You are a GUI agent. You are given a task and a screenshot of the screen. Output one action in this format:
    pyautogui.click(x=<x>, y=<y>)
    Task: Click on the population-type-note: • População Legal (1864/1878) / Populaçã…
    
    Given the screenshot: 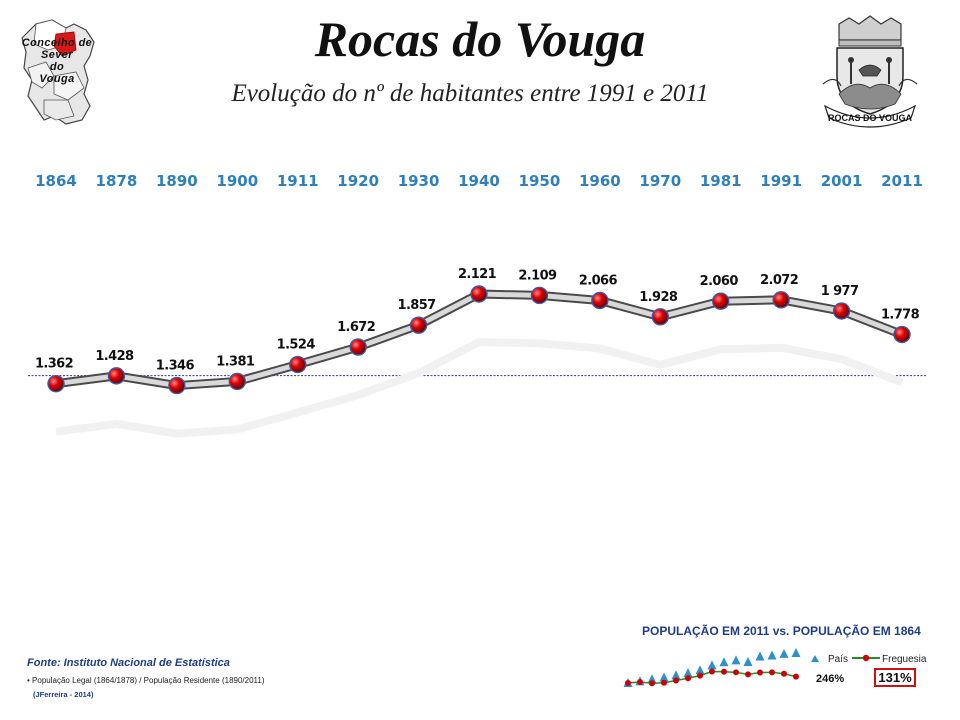 What is the action you would take?
    pyautogui.click(x=146, y=680)
    